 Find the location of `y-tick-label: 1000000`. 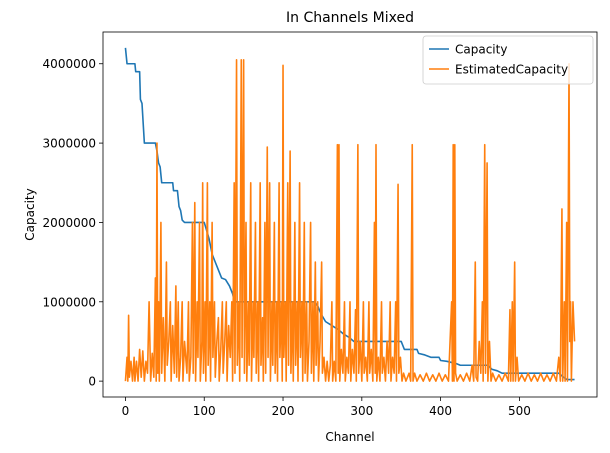

y-tick-label: 1000000 is located at coordinates (69, 302).